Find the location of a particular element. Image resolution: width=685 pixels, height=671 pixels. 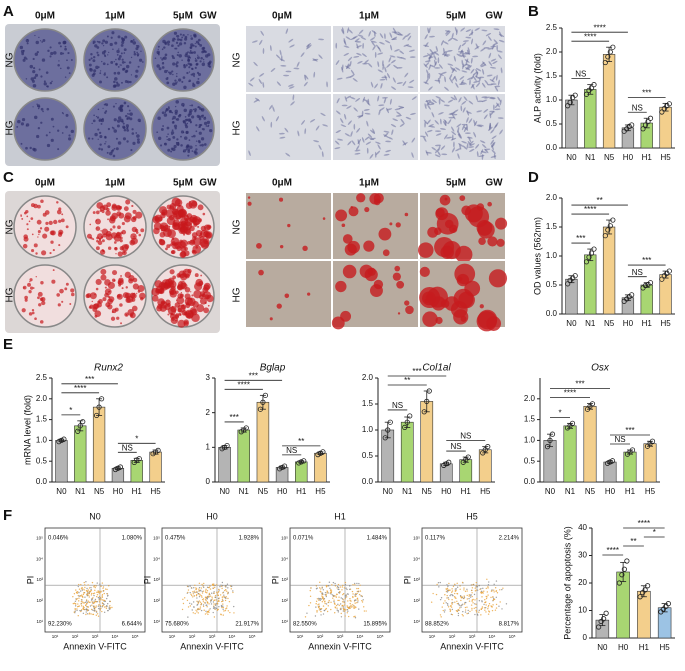

x-tick-label: N5 is located at coordinates (590, 491).